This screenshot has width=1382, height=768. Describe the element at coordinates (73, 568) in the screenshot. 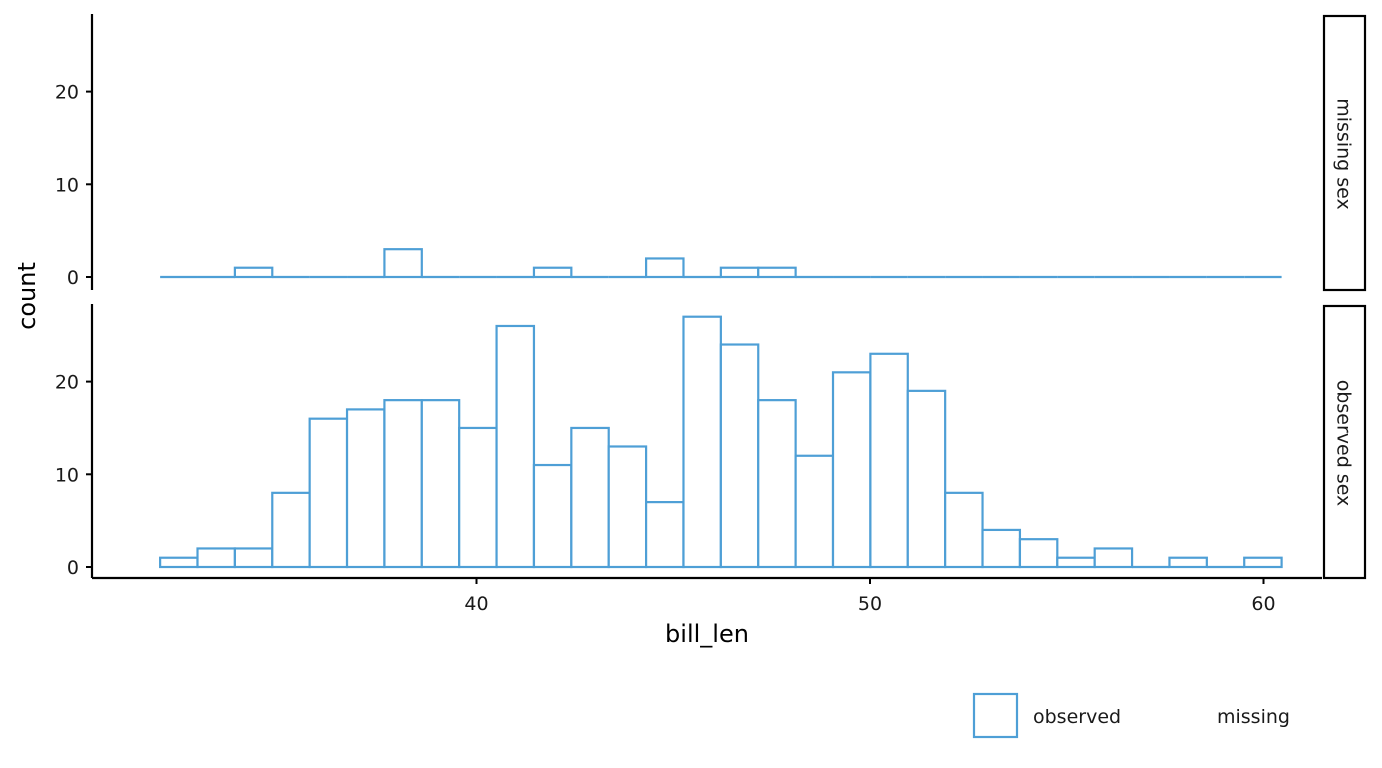

I see `y-tick-label-observed-sex-0: 0` at that location.